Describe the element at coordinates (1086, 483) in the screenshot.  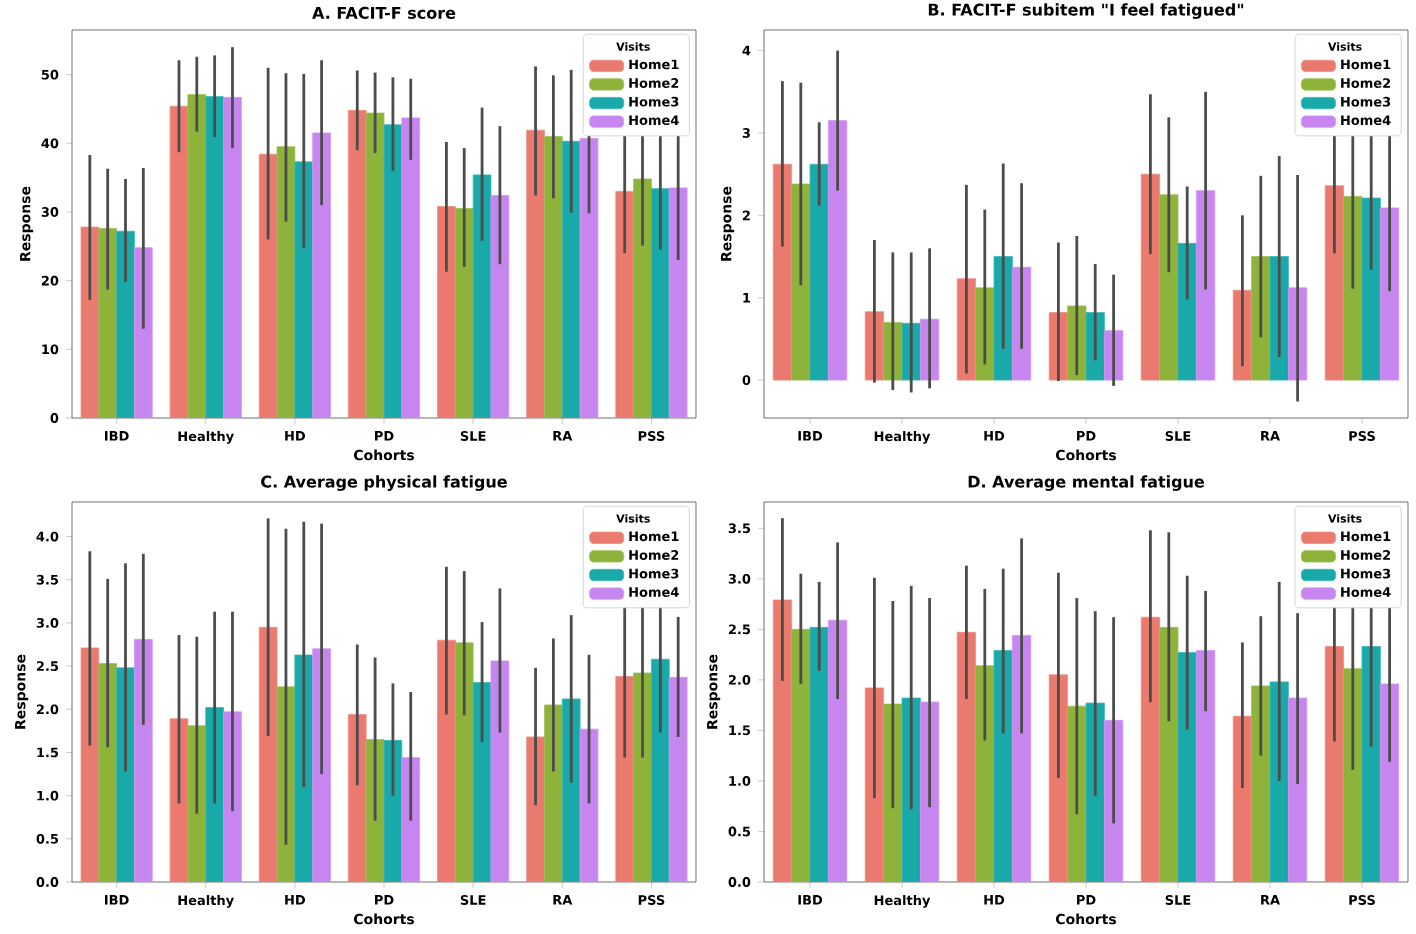
I see `chart-title: D. Average mental fatigue` at that location.